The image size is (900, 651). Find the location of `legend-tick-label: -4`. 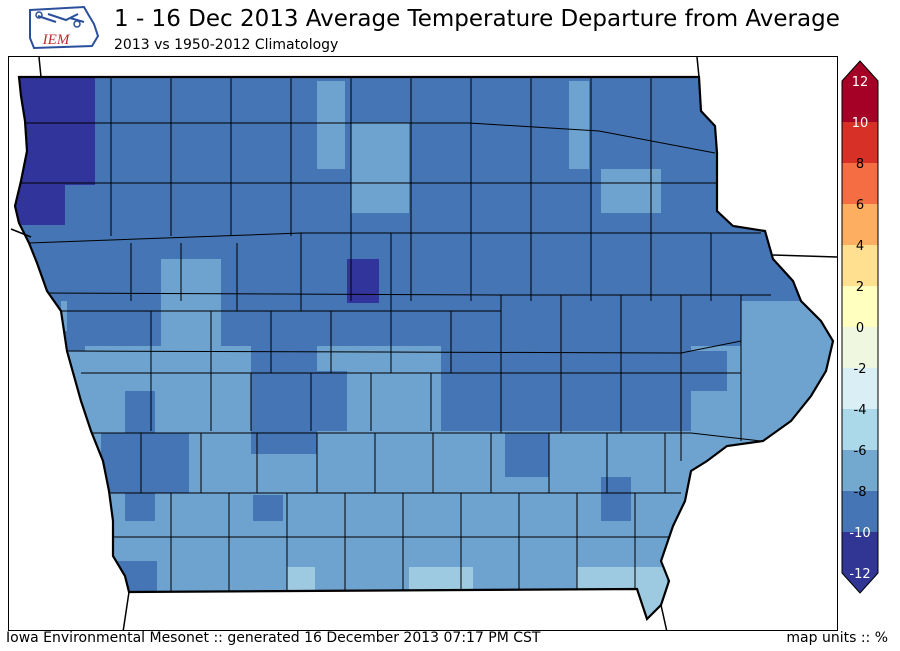

legend-tick-label: -4 is located at coordinates (860, 410).